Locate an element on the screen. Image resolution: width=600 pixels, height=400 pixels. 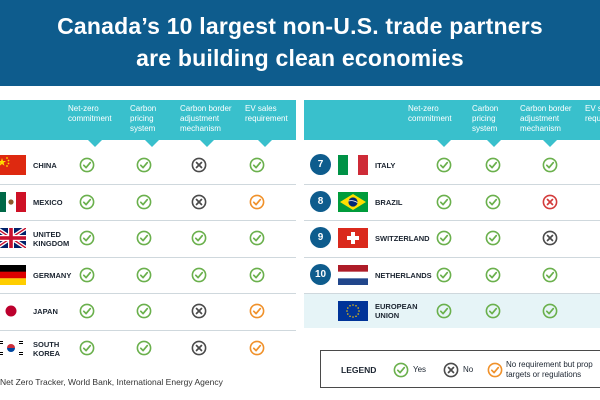
right-header-bar is located at coordinates (452, 120).